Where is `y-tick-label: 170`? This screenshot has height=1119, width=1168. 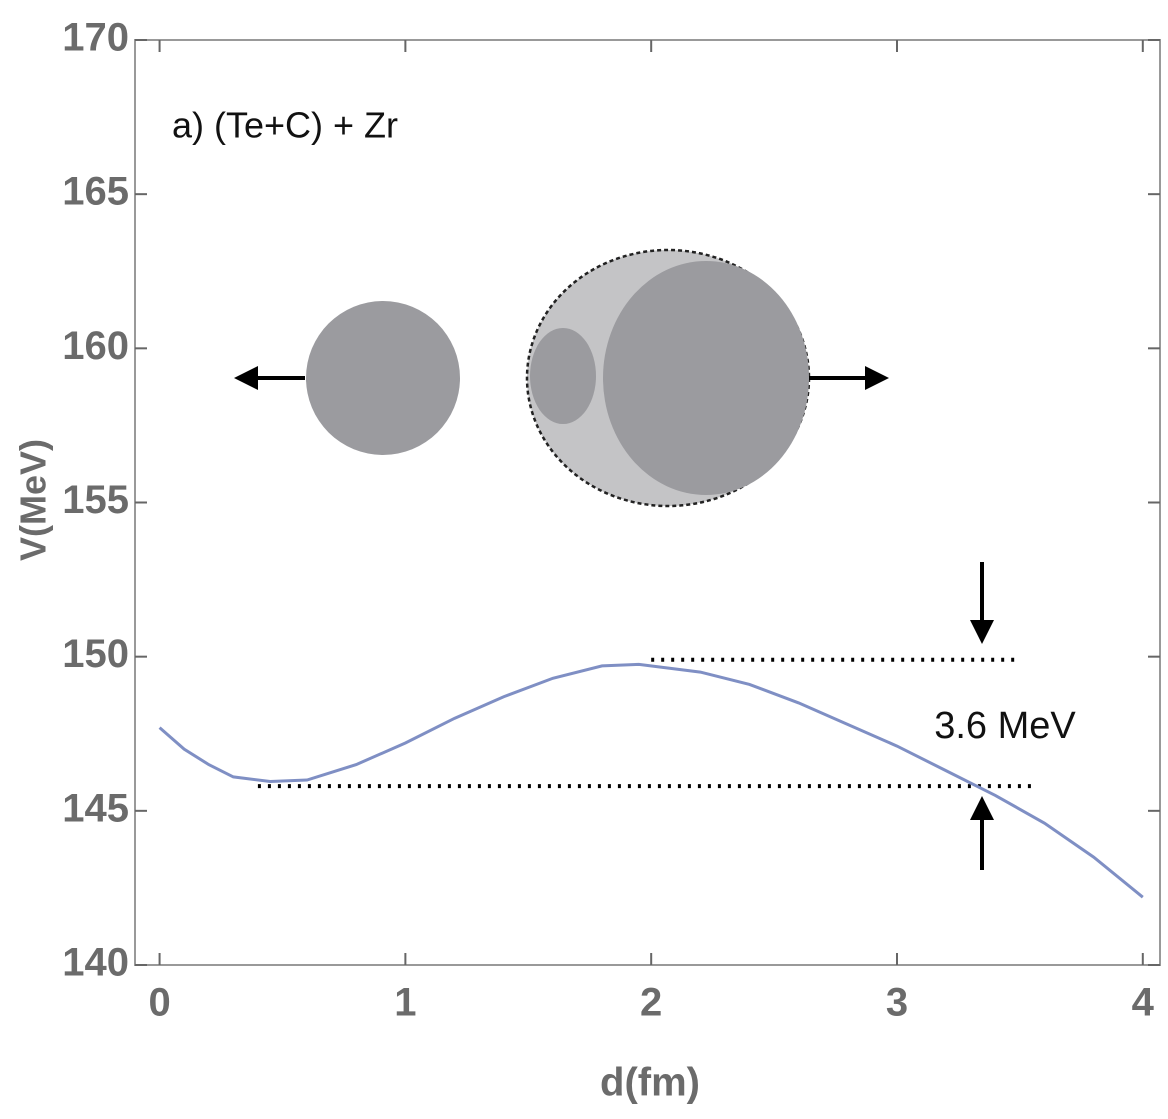
y-tick-label: 170 is located at coordinates (95, 38).